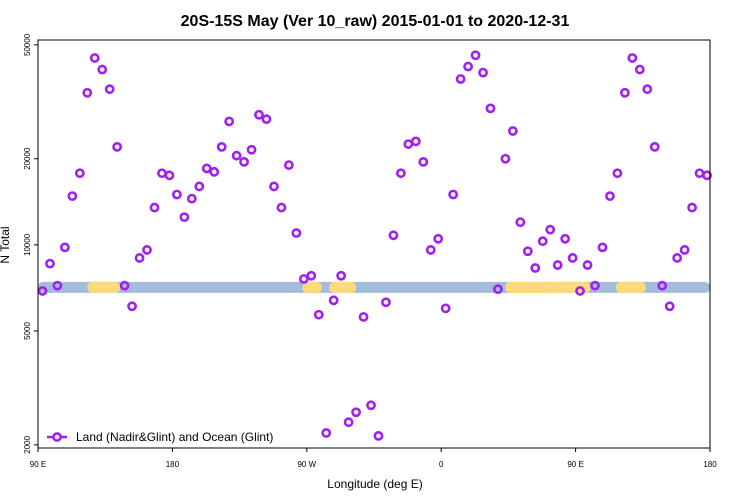 The height and width of the screenshot is (500, 750). I want to click on ocean-land-band: OceanLandLandLandLandLandLand, so click(374, 287).